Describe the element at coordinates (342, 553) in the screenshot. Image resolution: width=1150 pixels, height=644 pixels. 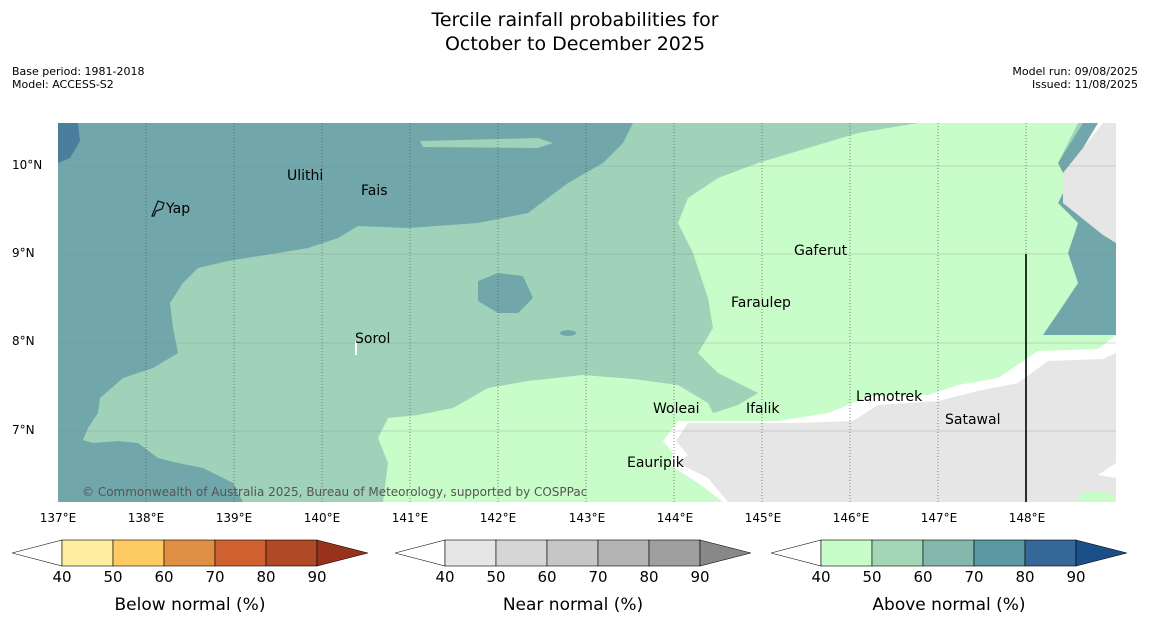
I see `legend-below-high-cap` at that location.